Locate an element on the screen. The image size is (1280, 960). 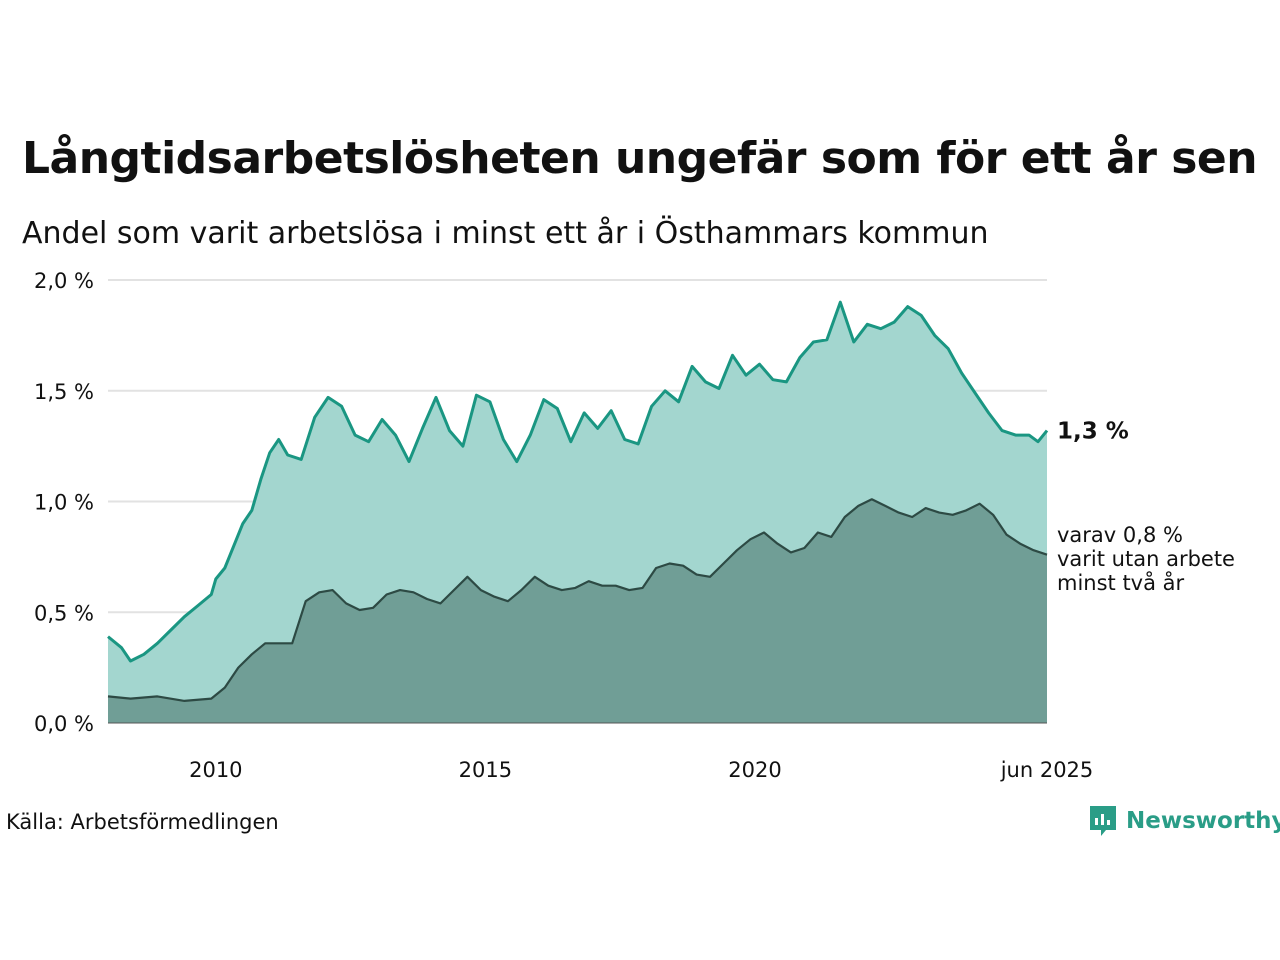
series-1-end-label: 1,3 % is located at coordinates (1093, 432).